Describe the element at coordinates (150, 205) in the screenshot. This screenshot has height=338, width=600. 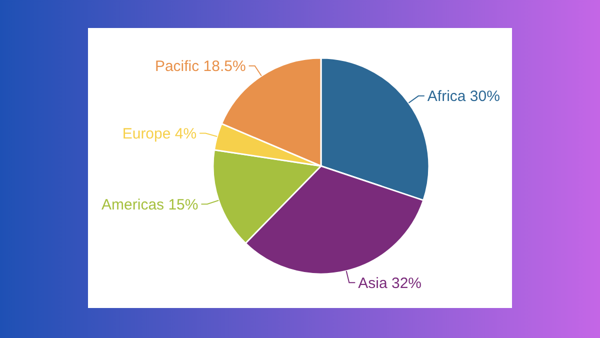
I see `slice-label: Americas 15%` at that location.